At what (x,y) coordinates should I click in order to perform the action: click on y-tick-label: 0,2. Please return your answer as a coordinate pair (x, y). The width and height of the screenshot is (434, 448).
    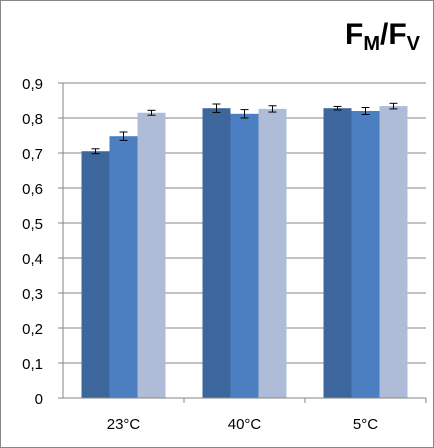
    Looking at the image, I should click on (32, 329).